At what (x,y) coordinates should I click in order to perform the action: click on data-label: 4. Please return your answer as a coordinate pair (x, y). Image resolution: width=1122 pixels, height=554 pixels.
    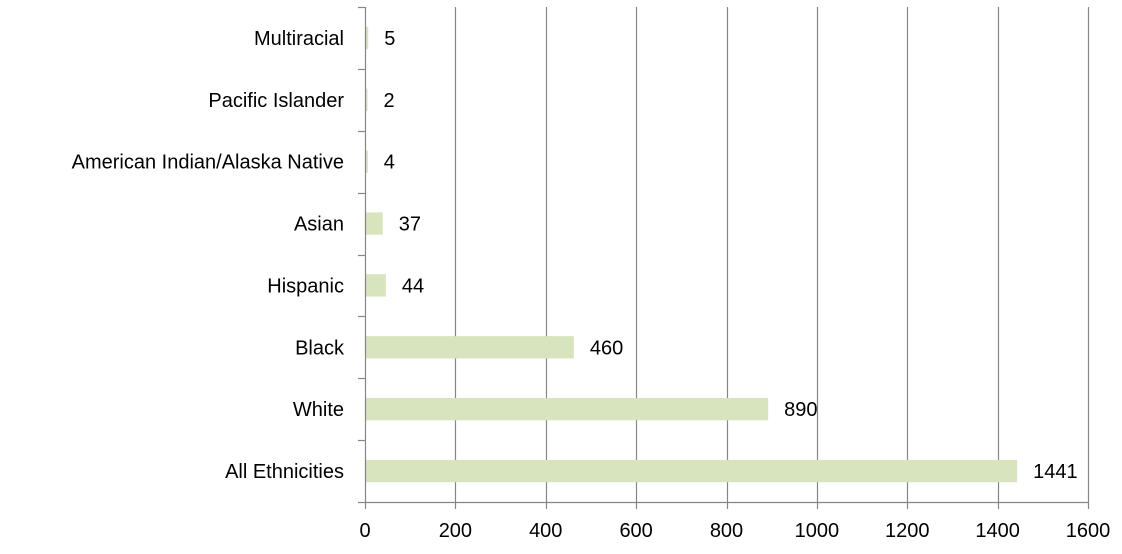
    Looking at the image, I should click on (389, 163).